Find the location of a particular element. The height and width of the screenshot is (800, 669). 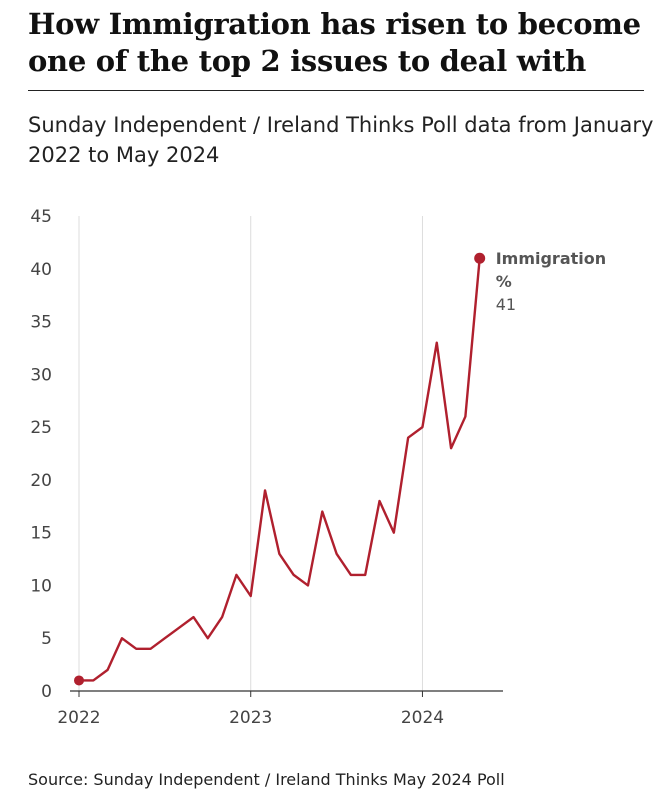

annotation-series-name: Immigration is located at coordinates (551, 258).